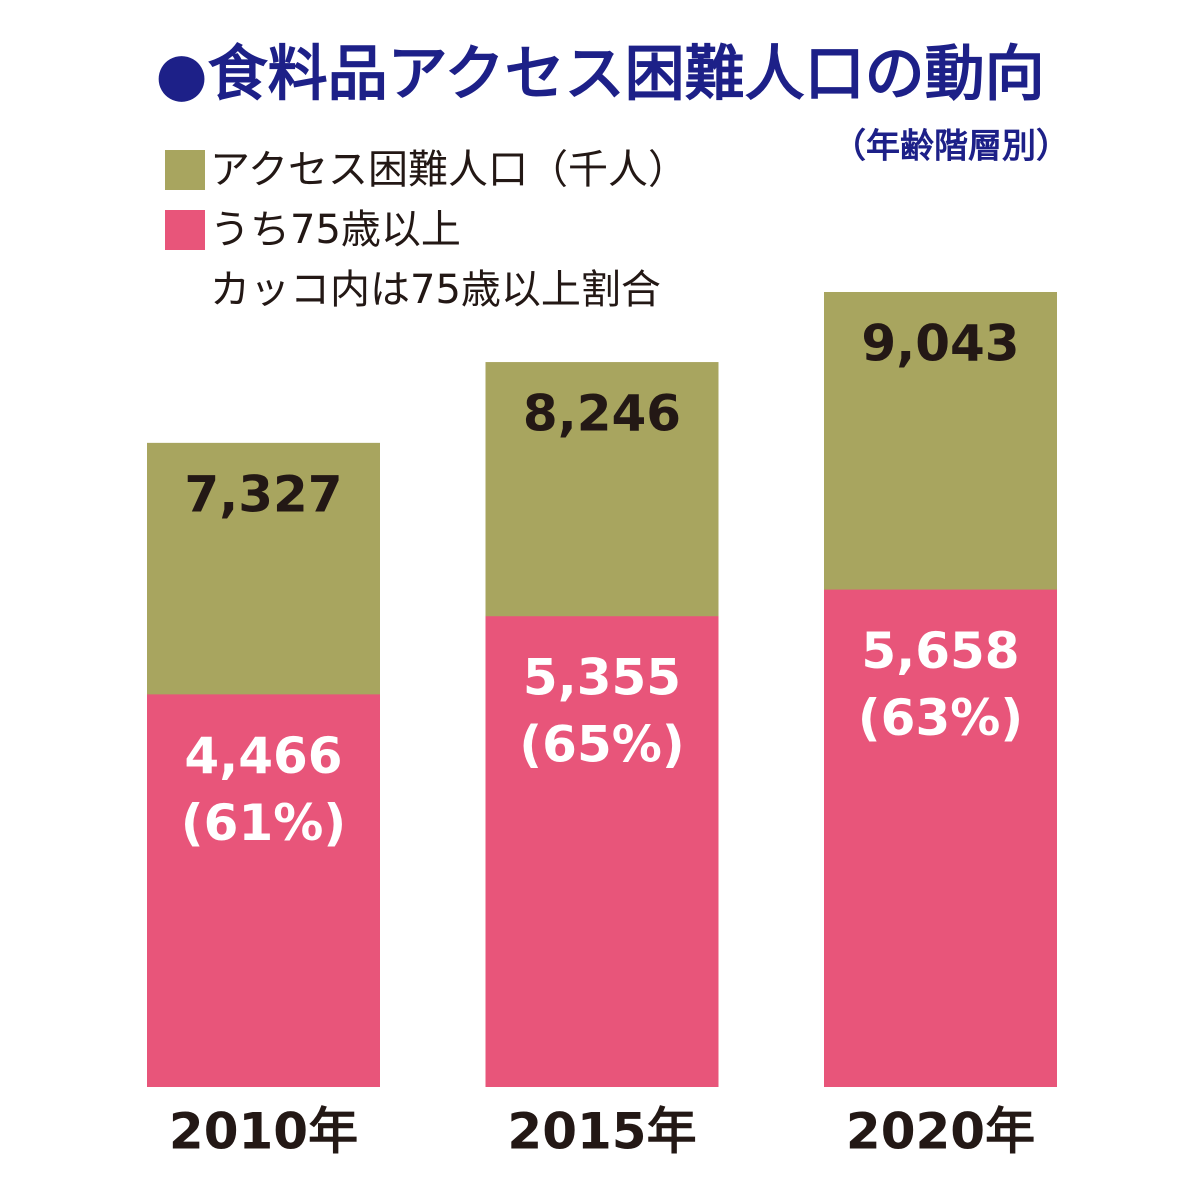 The height and width of the screenshot is (1200, 1200). What do you see at coordinates (940, 344) in the screenshot?
I see `value-label: 9,043` at bounding box center [940, 344].